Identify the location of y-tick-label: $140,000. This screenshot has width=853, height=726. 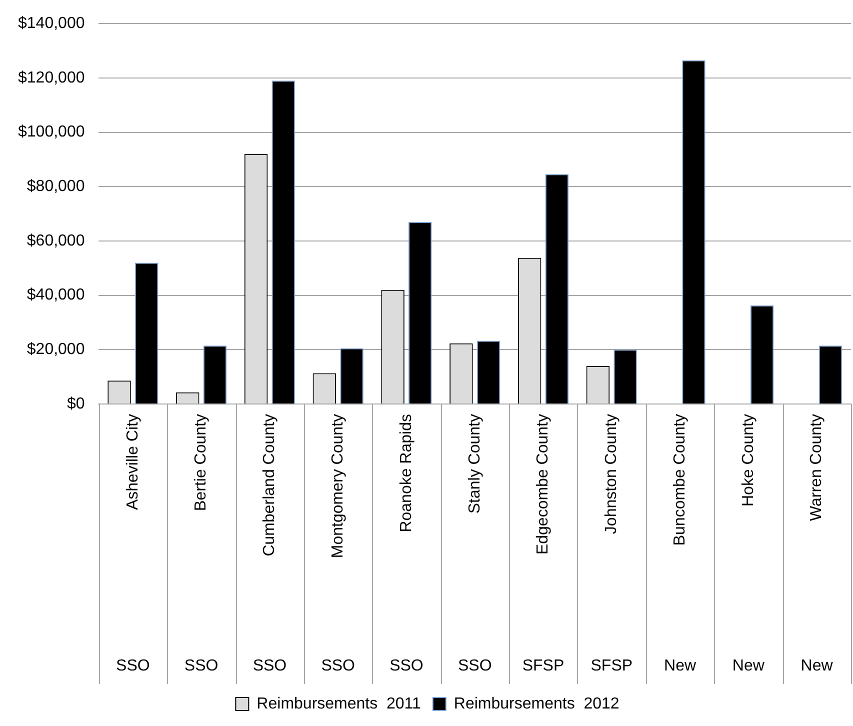
(51, 23).